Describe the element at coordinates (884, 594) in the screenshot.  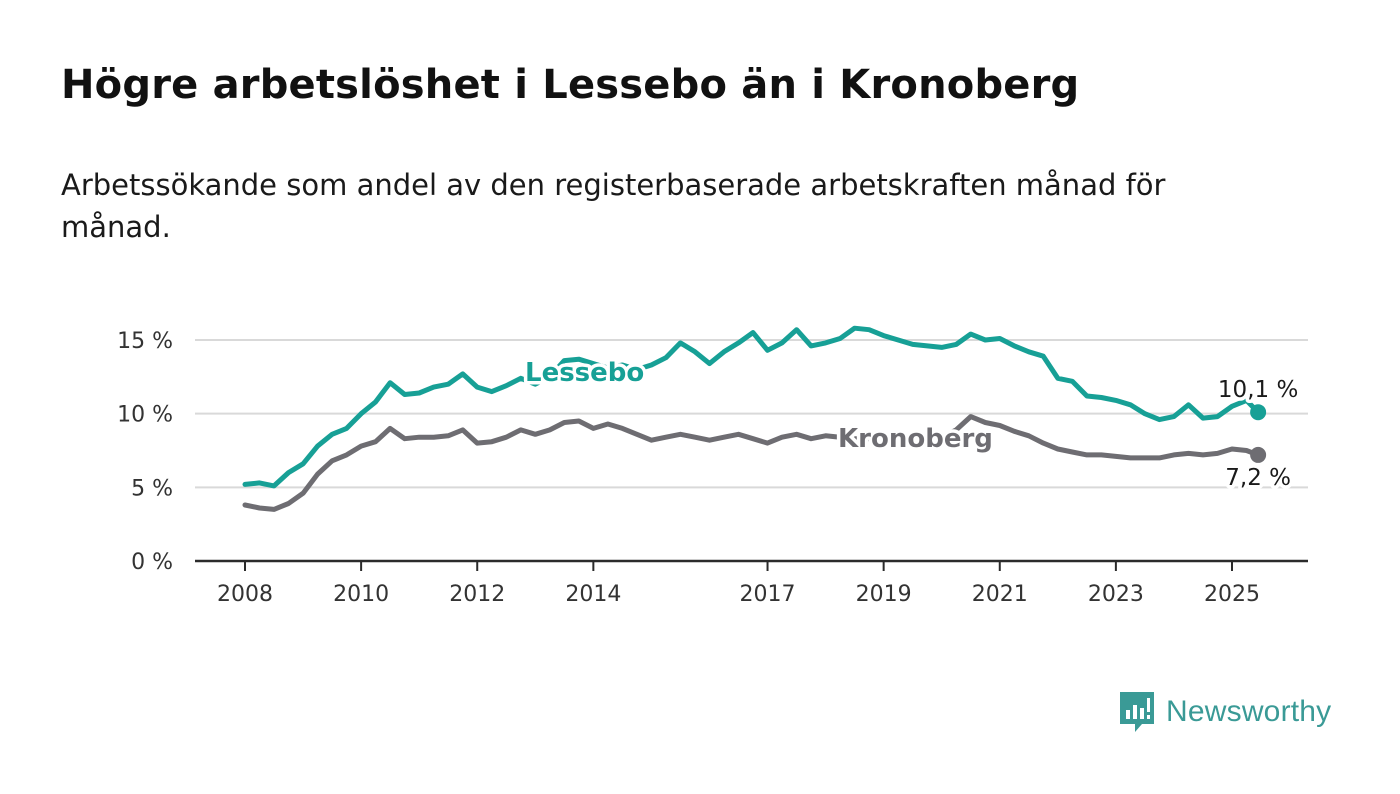
I see `x-tick-label: 2019` at that location.